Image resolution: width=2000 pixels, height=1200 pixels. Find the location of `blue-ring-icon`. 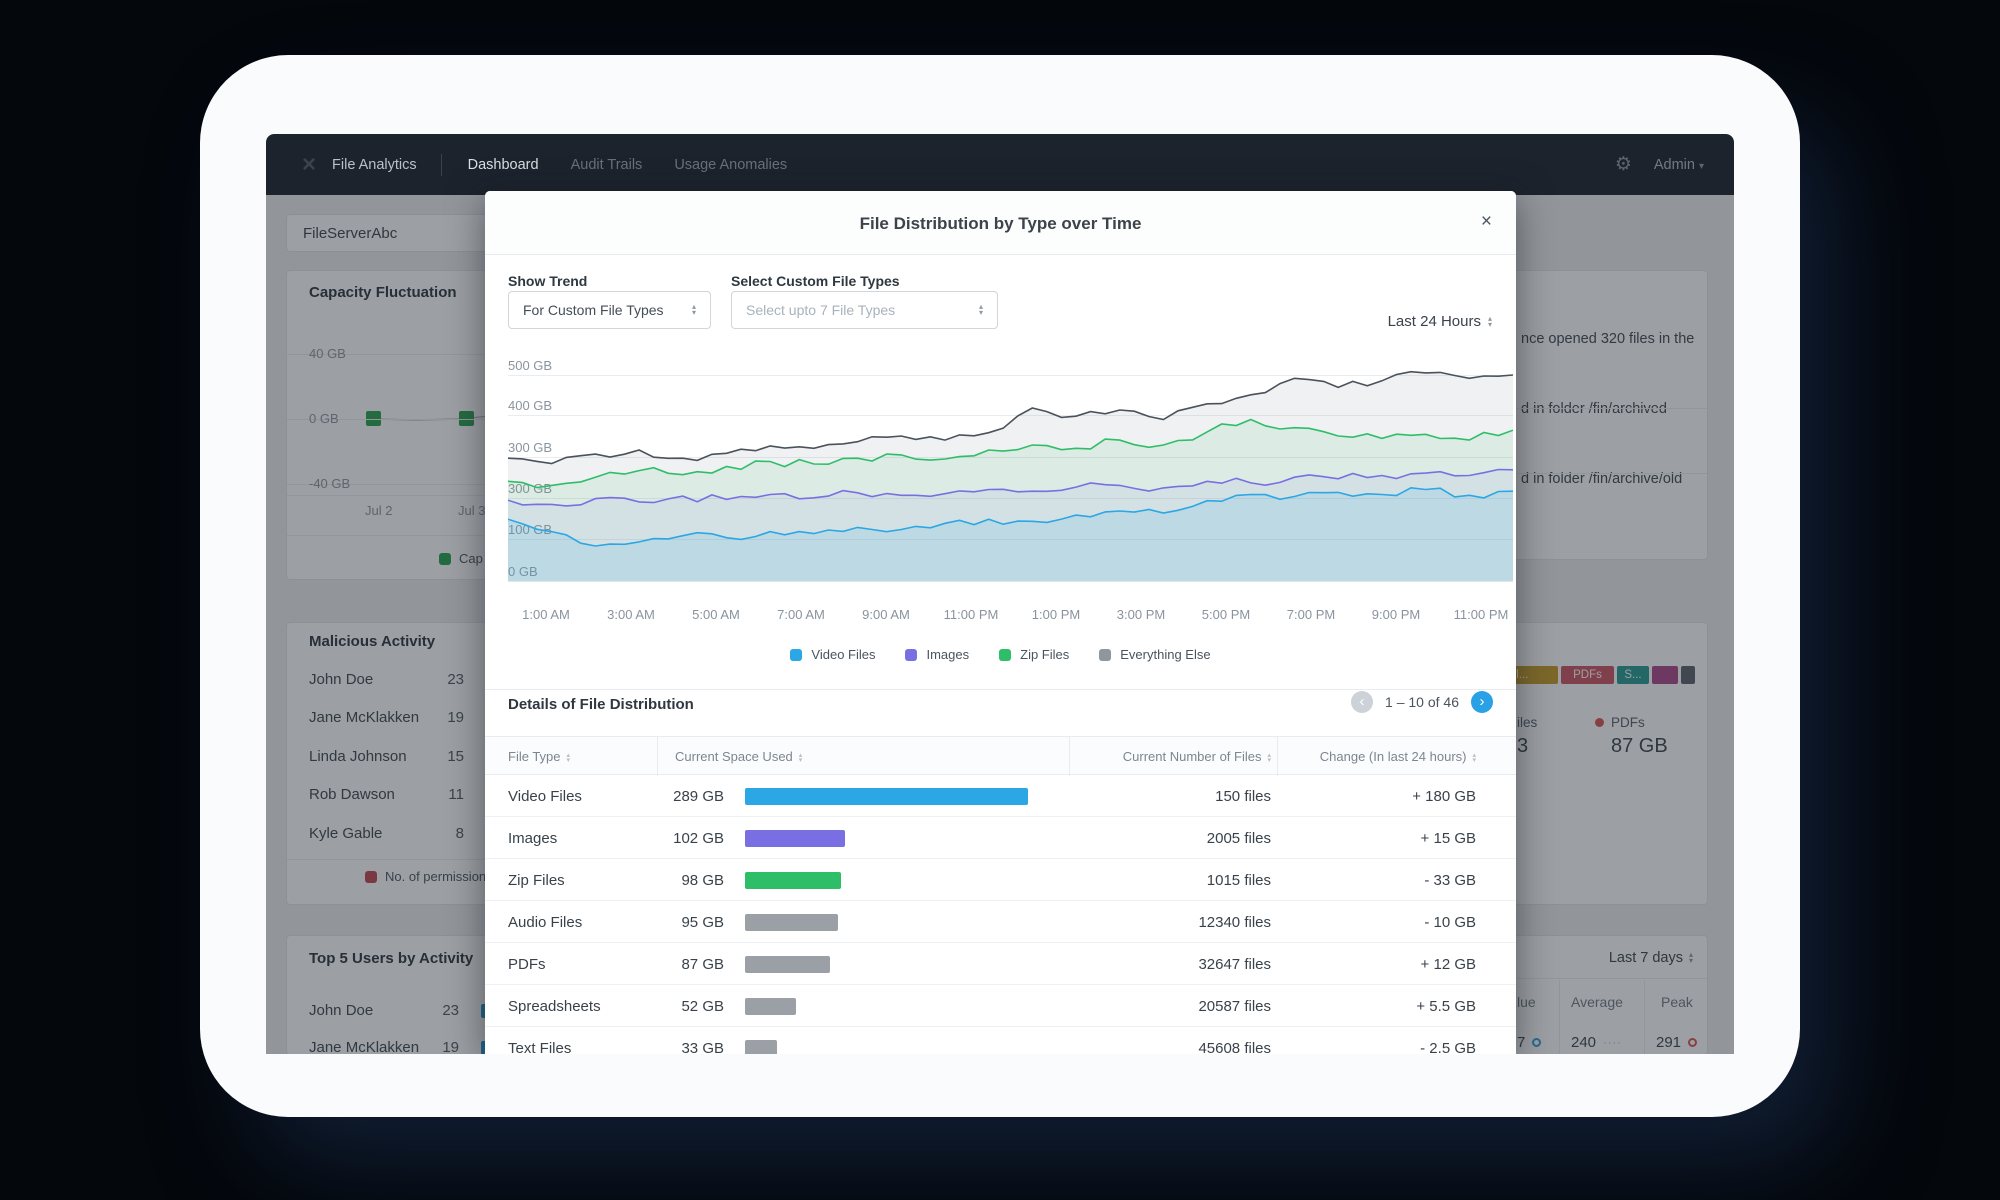

blue-ring-icon is located at coordinates (1537, 1042).